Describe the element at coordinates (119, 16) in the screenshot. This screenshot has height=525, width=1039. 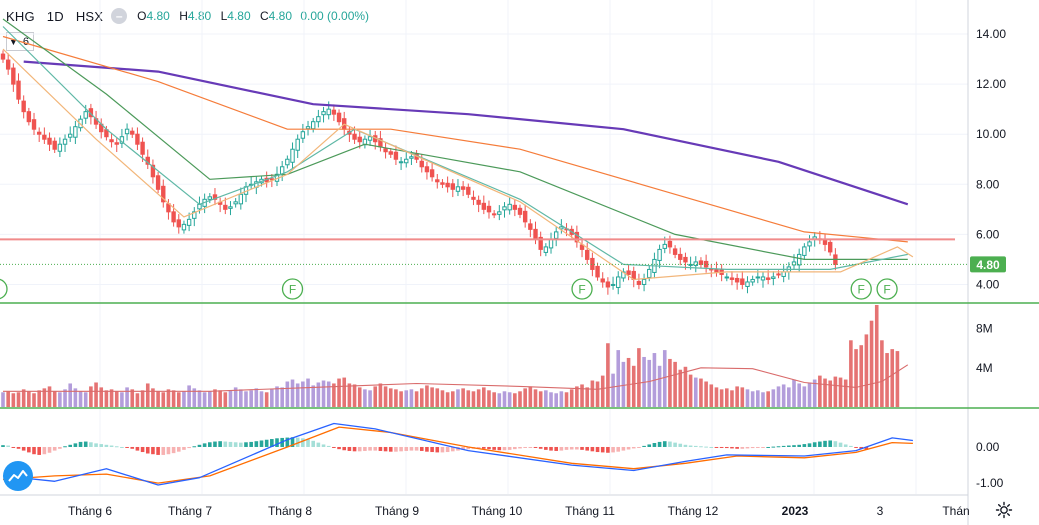
I see `eye-icon: –` at that location.